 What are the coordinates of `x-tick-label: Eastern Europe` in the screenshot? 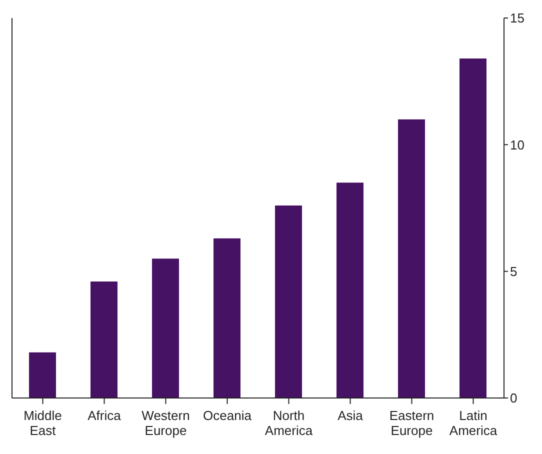 It's located at (411, 423).